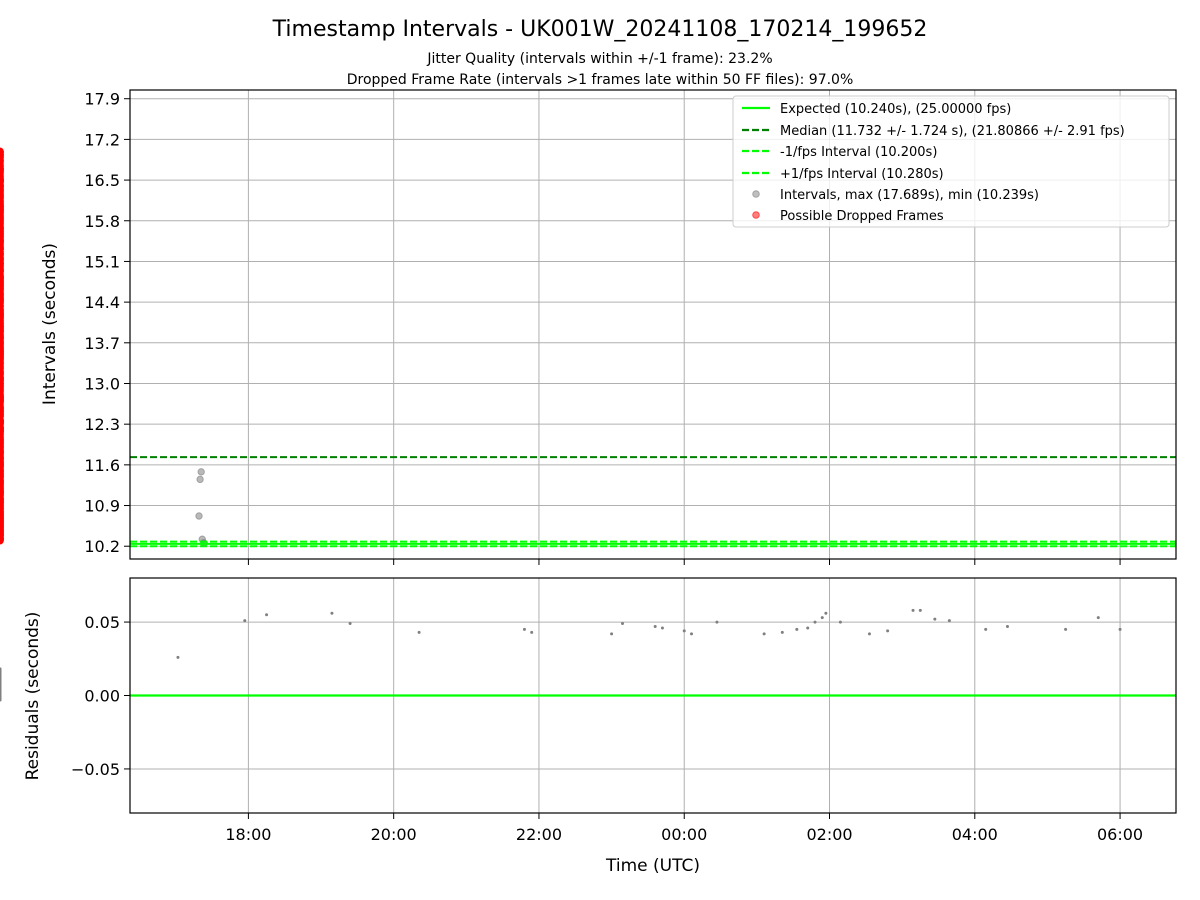  I want to click on legend-label-dropped: Possible Dropped Frames, so click(862, 216).